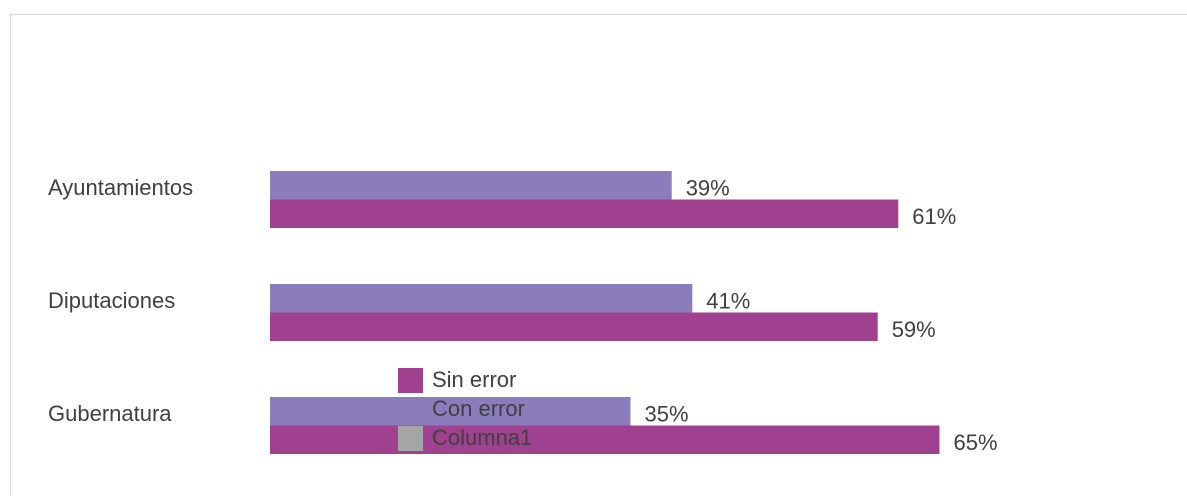 Image resolution: width=1187 pixels, height=496 pixels. What do you see at coordinates (482, 437) in the screenshot?
I see `legend-label: Columna1` at bounding box center [482, 437].